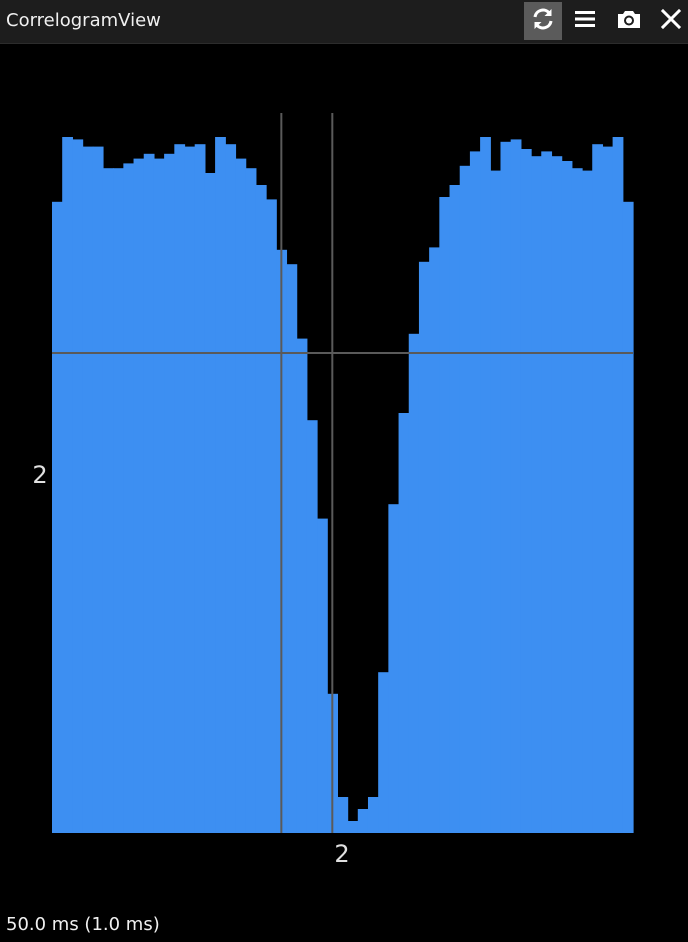 Image resolution: width=688 pixels, height=942 pixels. I want to click on menu-icon, so click(585, 21).